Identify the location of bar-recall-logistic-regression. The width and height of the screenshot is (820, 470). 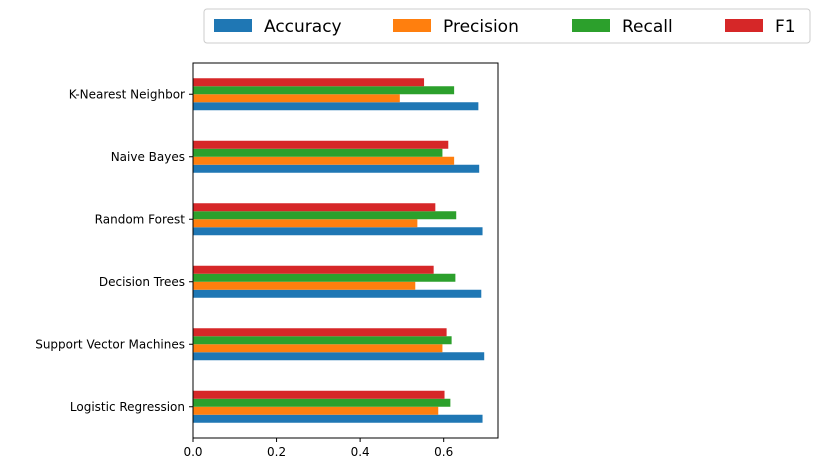
(322, 402).